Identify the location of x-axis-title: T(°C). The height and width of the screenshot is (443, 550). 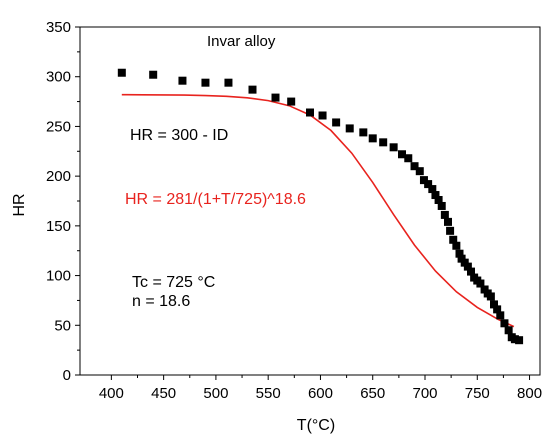
(316, 425).